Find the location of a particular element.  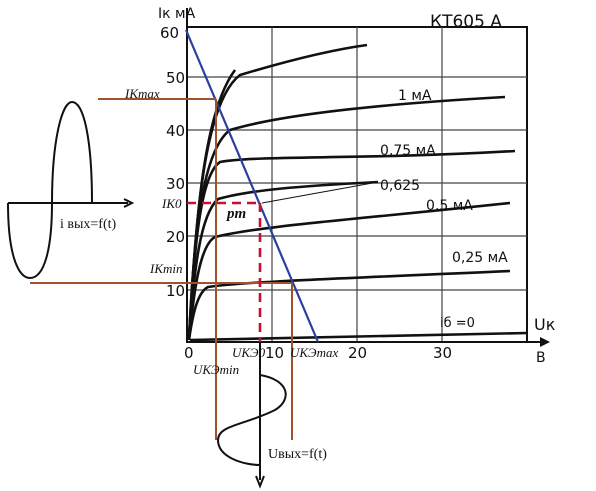

label-pm: pm is located at coordinates (235, 214).